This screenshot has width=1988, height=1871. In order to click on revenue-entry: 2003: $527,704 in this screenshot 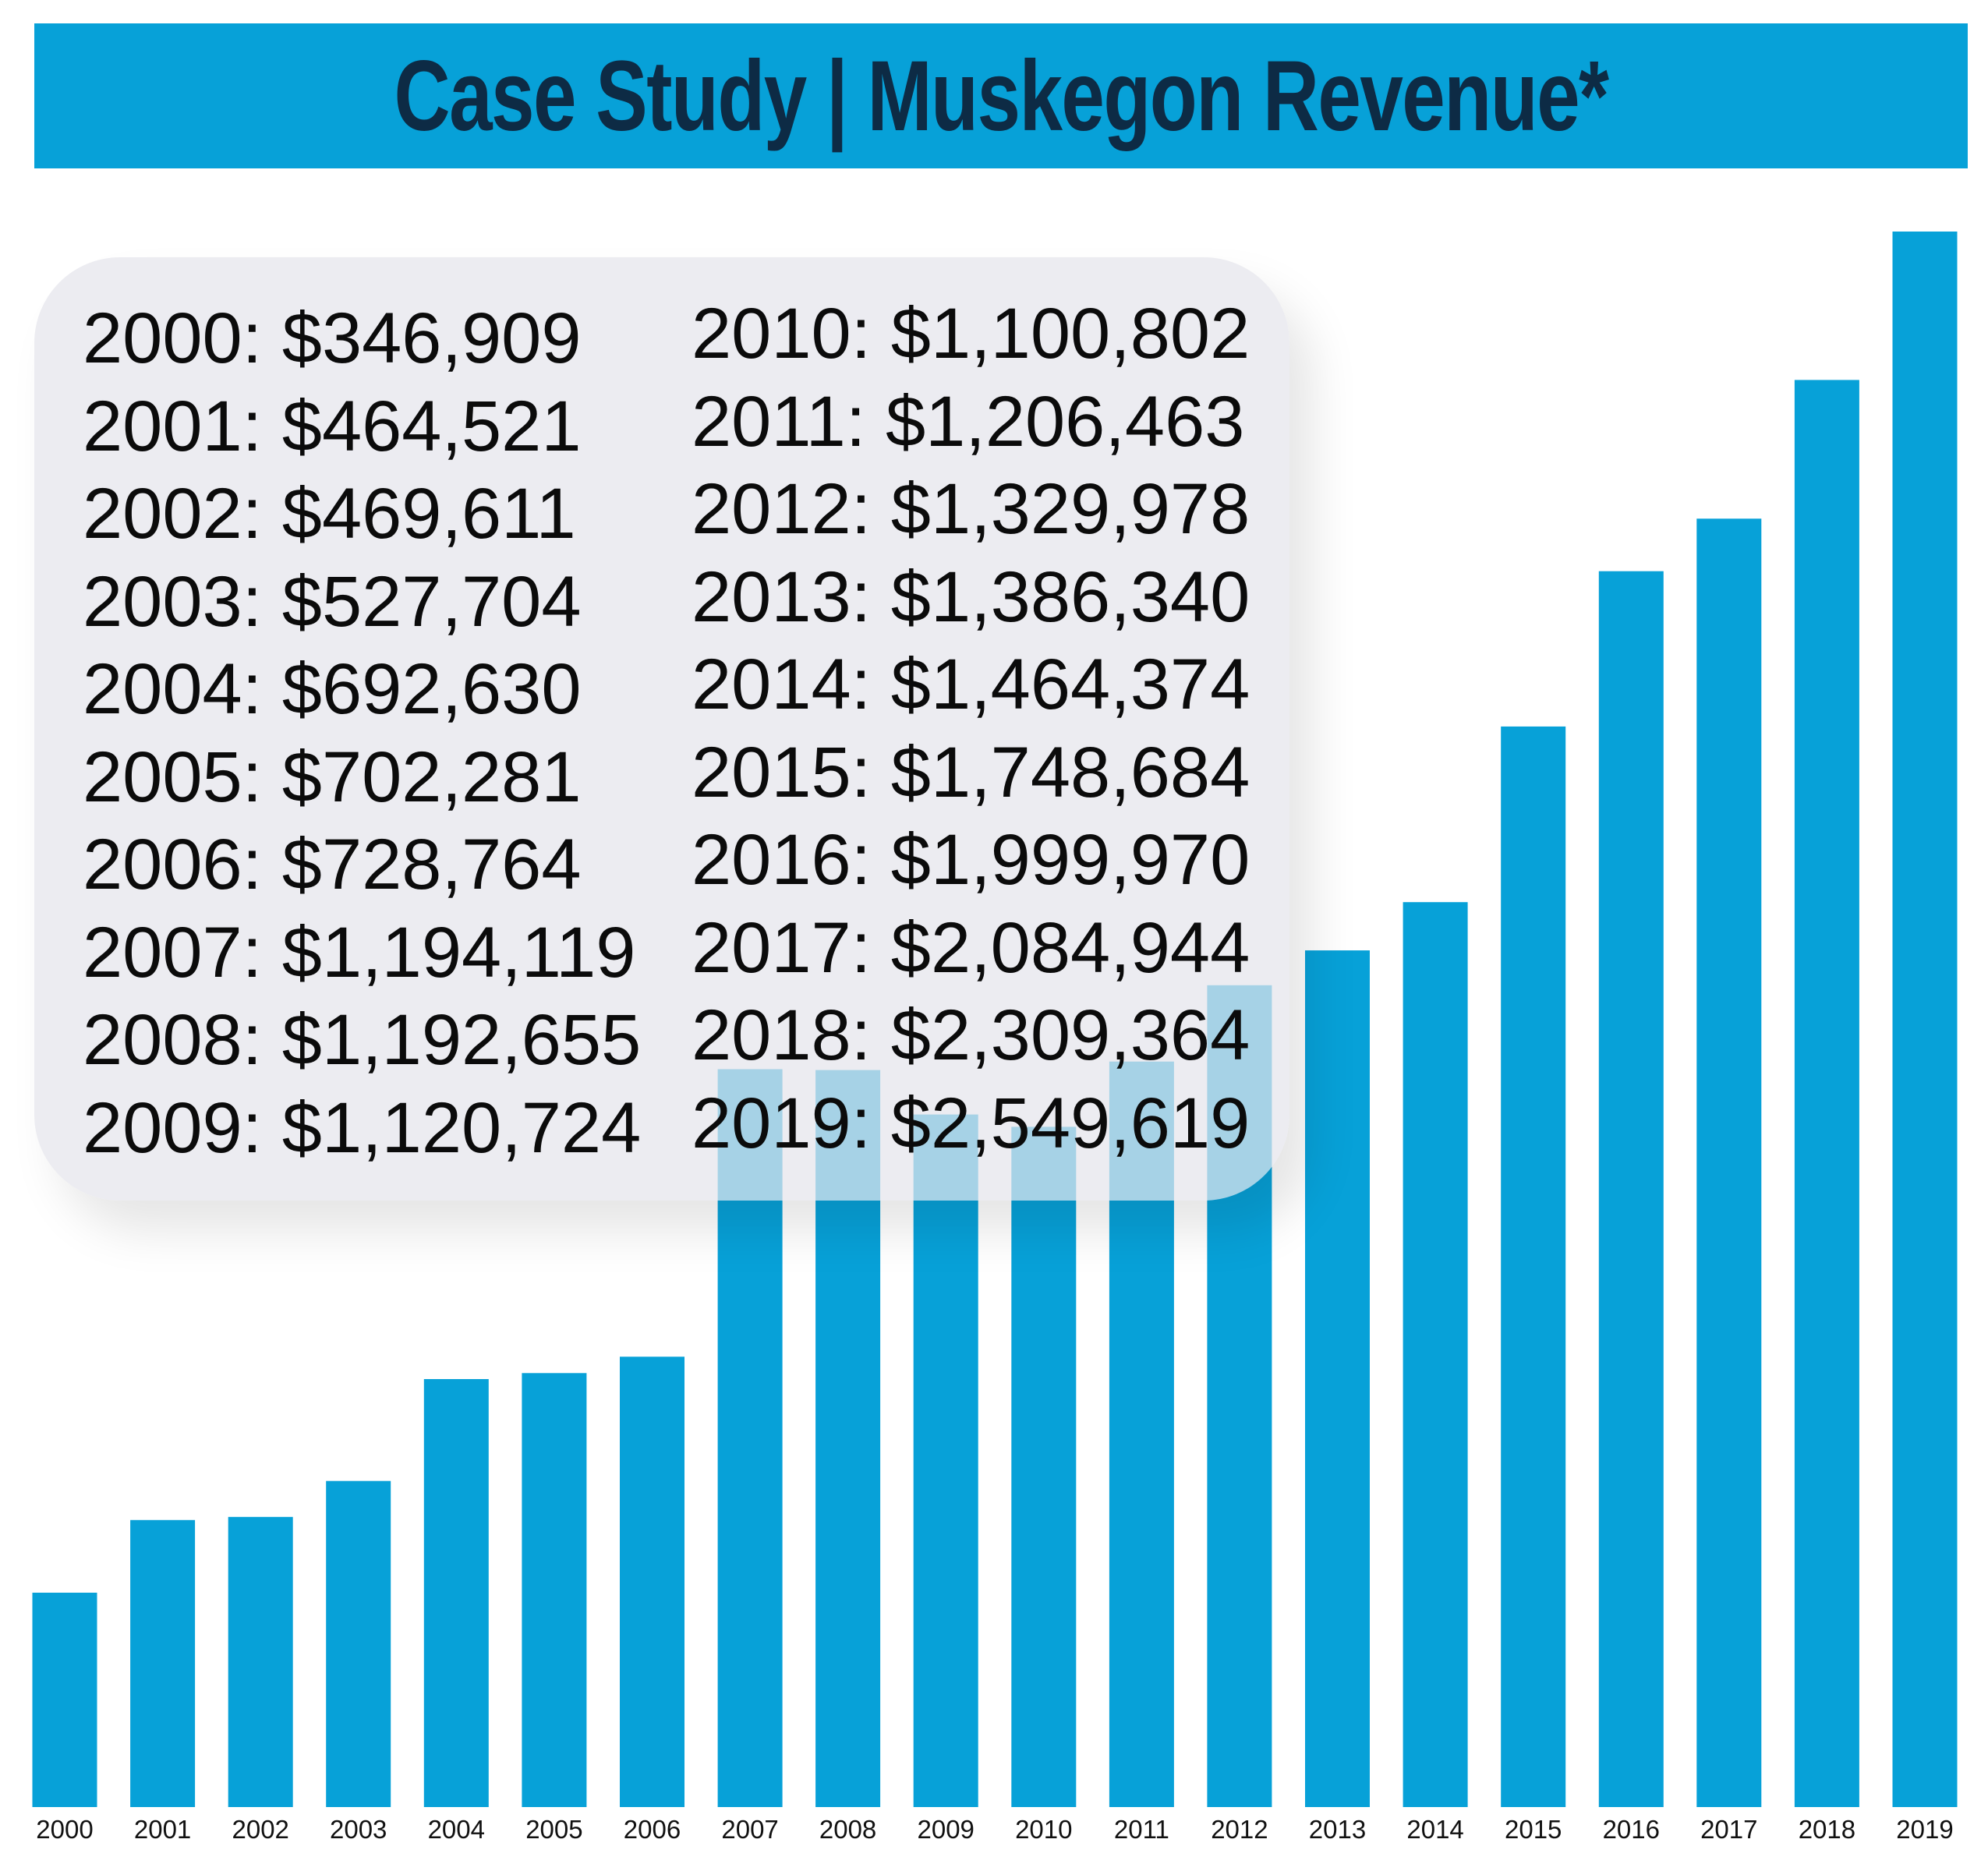, I will do `click(332, 601)`.